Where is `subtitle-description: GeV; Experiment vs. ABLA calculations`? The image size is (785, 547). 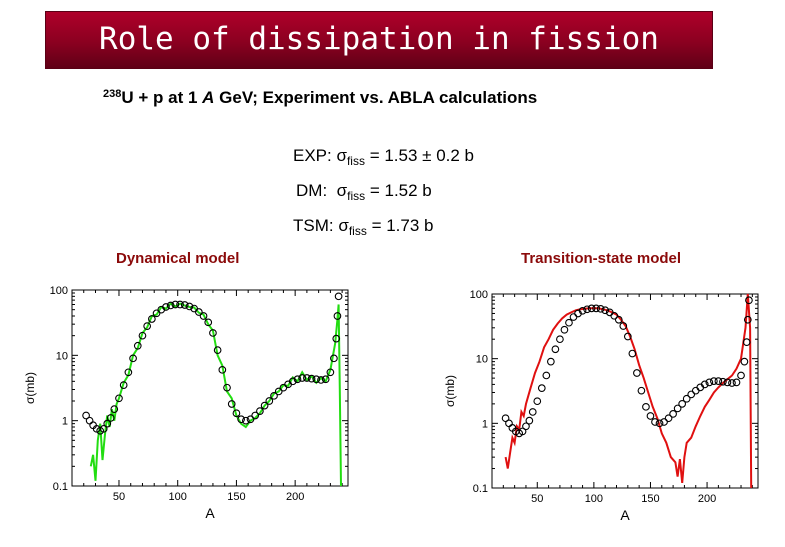
subtitle-description: GeV; Experiment vs. ABLA calculations is located at coordinates (376, 97).